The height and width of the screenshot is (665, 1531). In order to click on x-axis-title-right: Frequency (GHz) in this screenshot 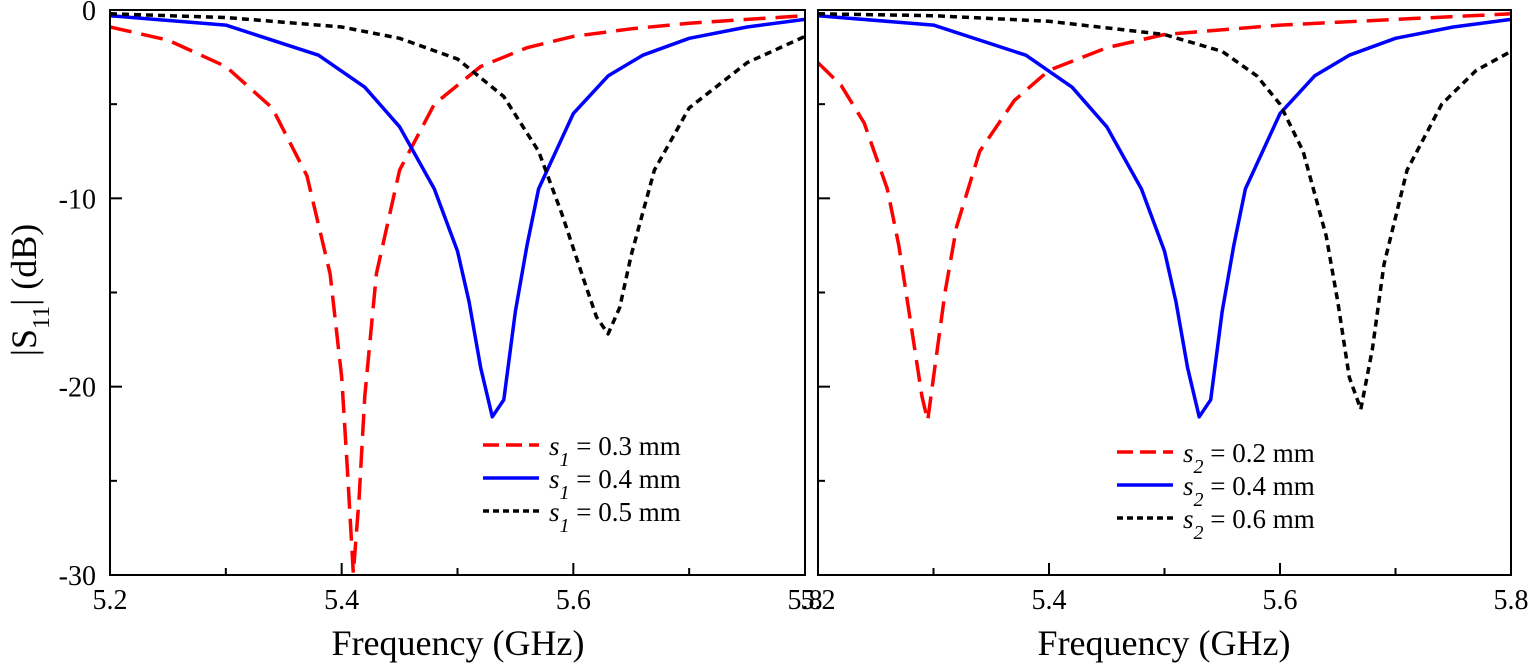, I will do `click(1164, 643)`.